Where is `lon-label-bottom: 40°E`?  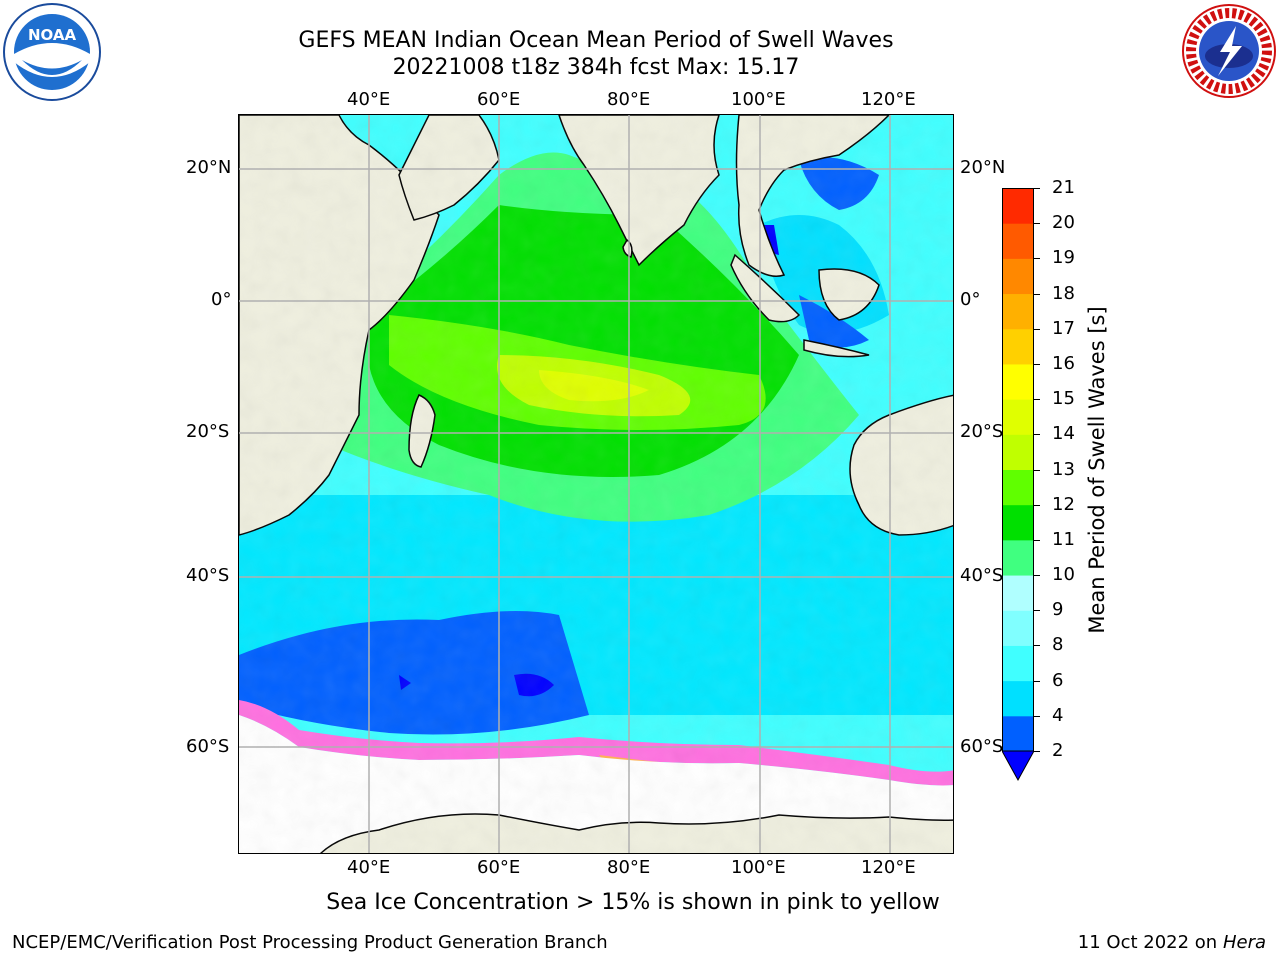
lon-label-bottom: 40°E is located at coordinates (369, 867).